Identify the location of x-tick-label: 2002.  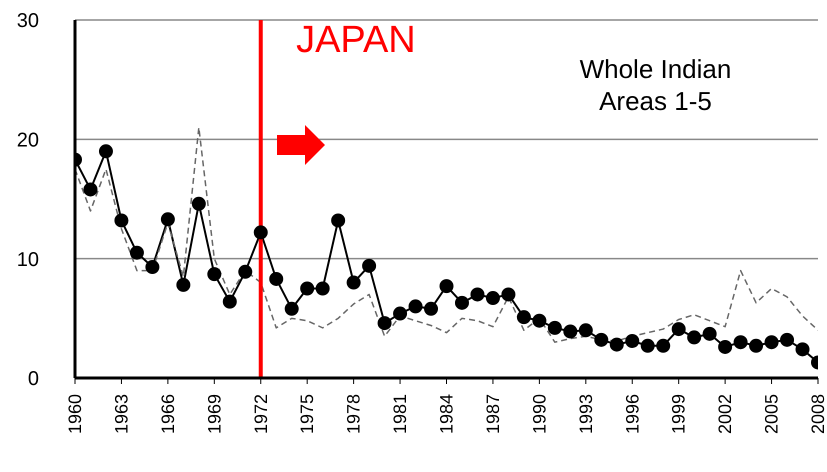
(725, 414).